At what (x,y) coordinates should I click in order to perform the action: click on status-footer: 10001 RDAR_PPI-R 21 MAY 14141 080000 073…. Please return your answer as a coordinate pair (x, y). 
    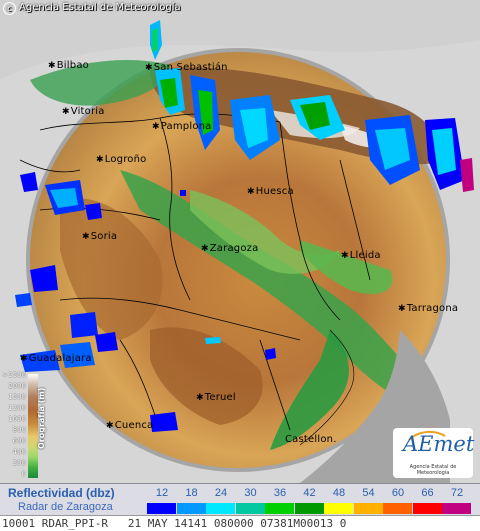
    Looking at the image, I should click on (240, 523).